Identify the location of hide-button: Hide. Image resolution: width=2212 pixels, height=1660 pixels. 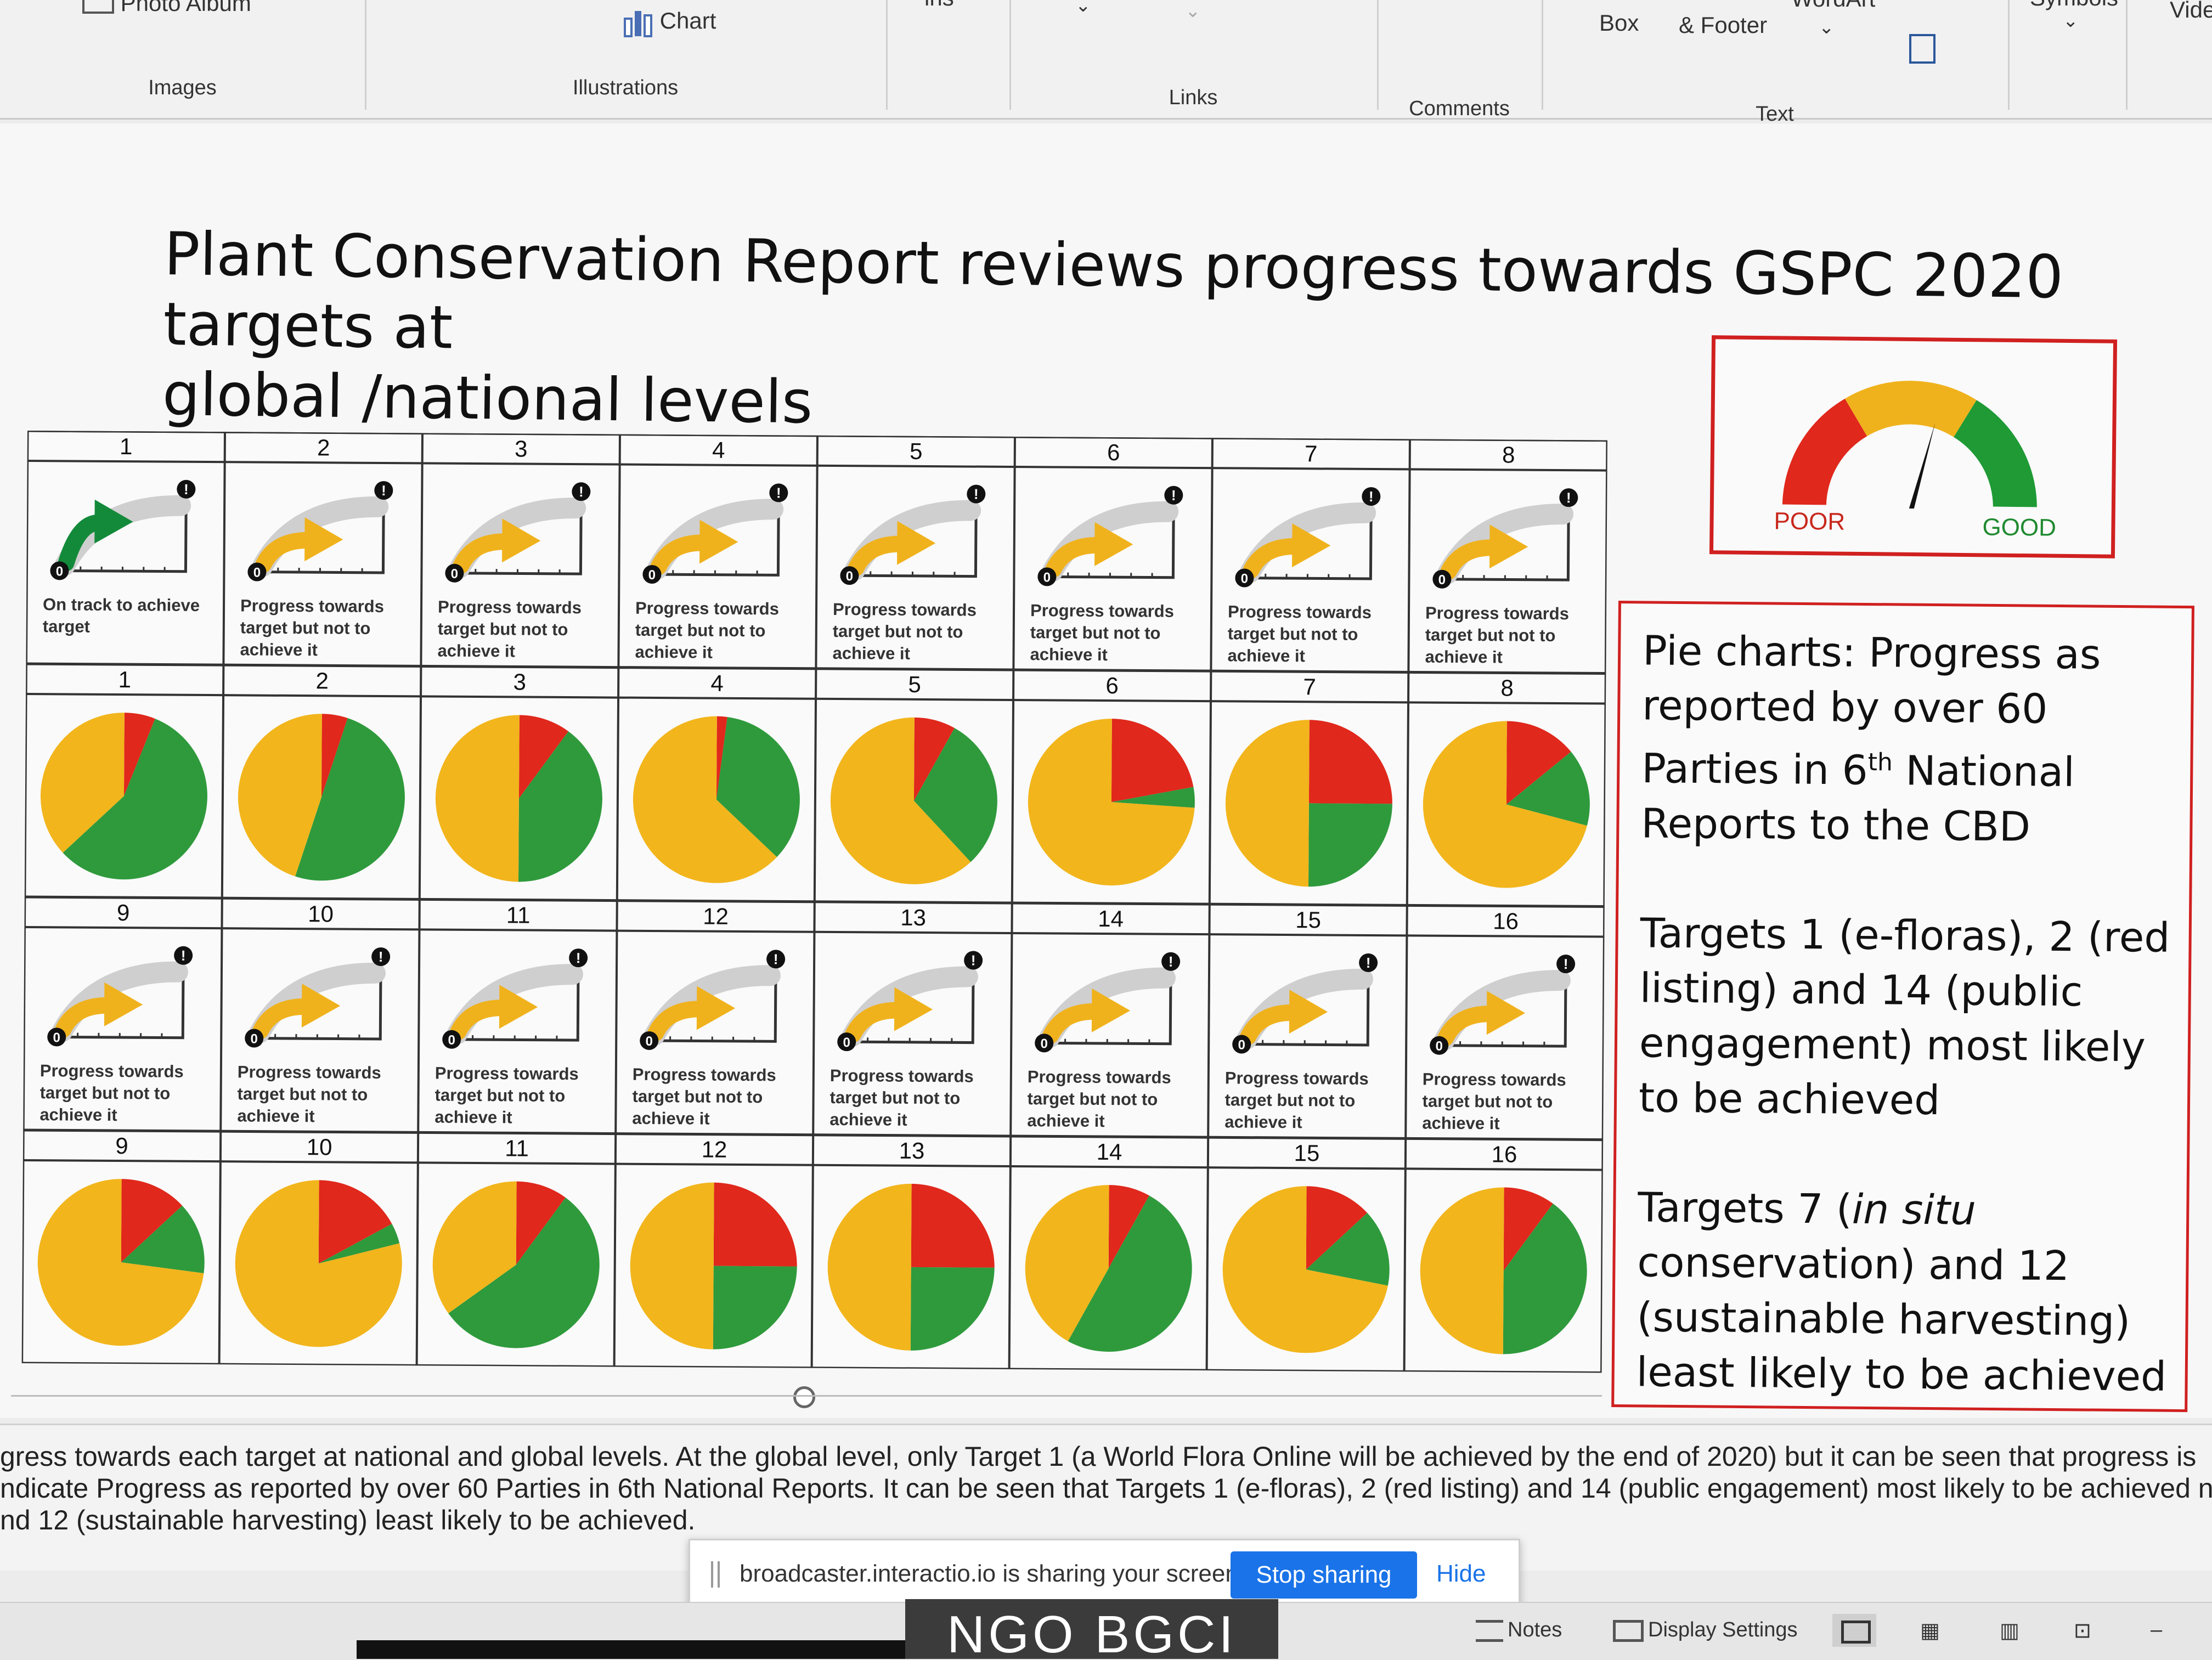
(1461, 1574).